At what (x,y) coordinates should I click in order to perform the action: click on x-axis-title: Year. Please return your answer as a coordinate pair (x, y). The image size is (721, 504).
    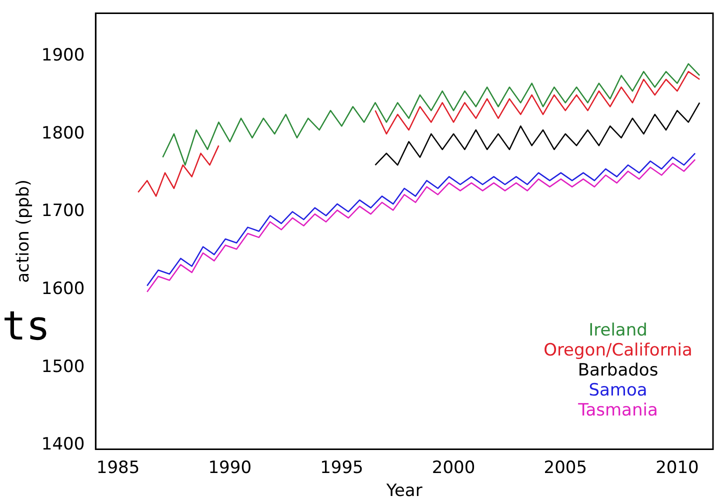
    Looking at the image, I should click on (403, 491).